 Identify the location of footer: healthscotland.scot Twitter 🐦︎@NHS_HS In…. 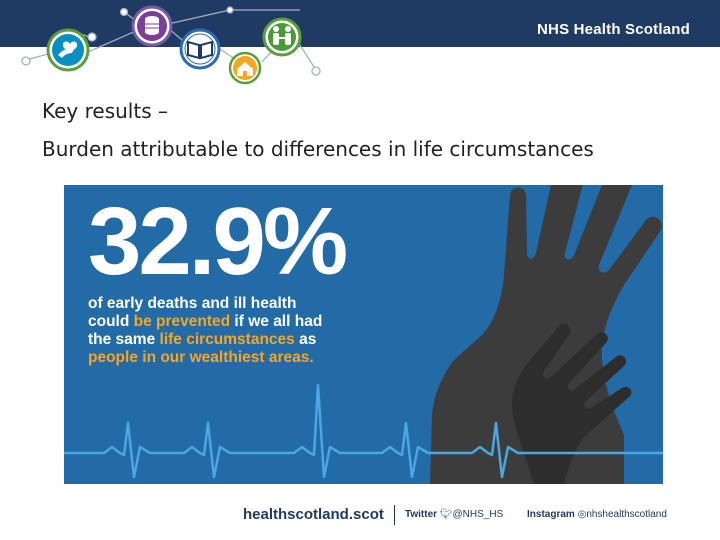
(360, 515).